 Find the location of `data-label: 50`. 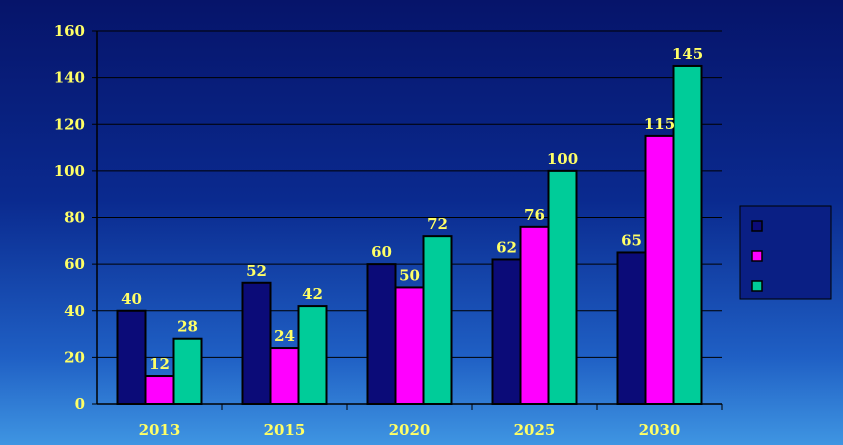

data-label: 50 is located at coordinates (409, 275).